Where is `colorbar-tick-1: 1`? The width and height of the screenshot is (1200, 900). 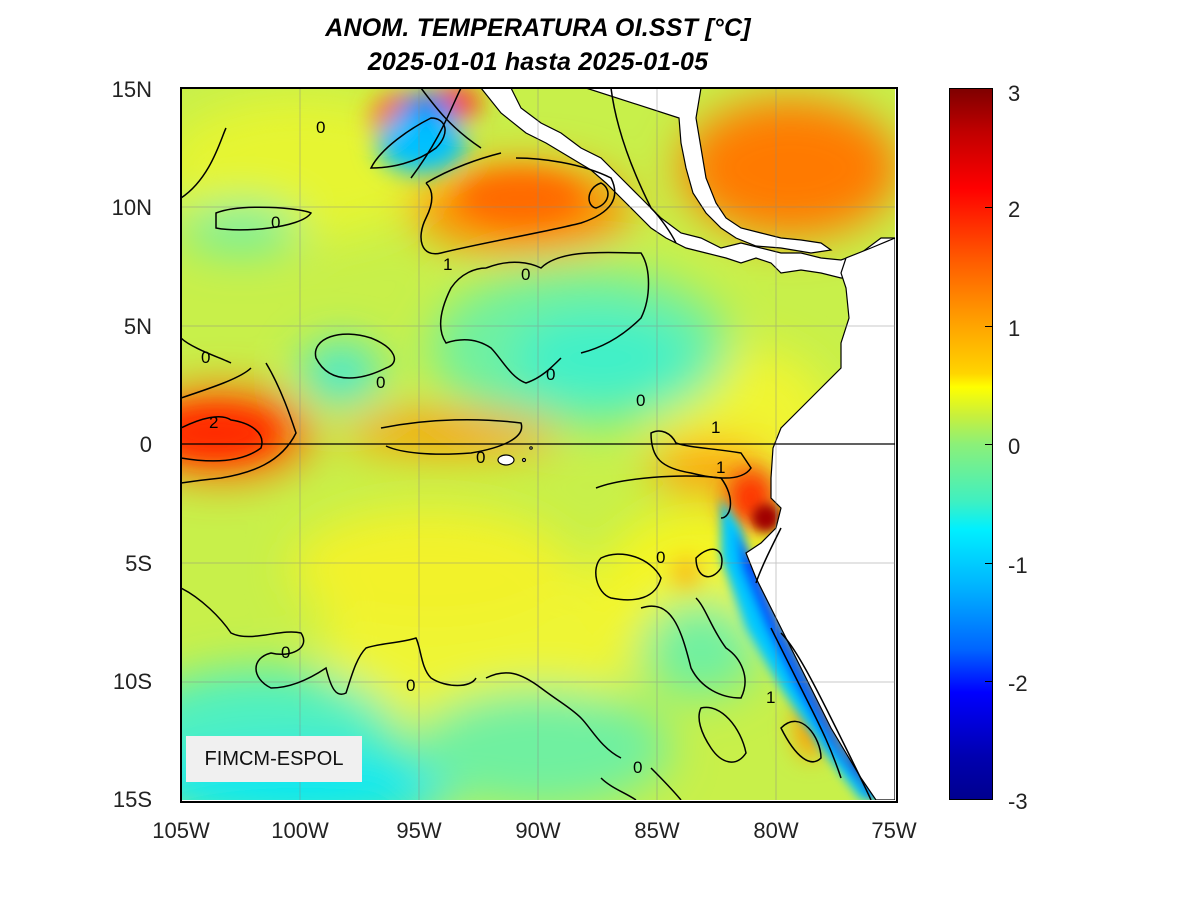 colorbar-tick-1: 1 is located at coordinates (1014, 328).